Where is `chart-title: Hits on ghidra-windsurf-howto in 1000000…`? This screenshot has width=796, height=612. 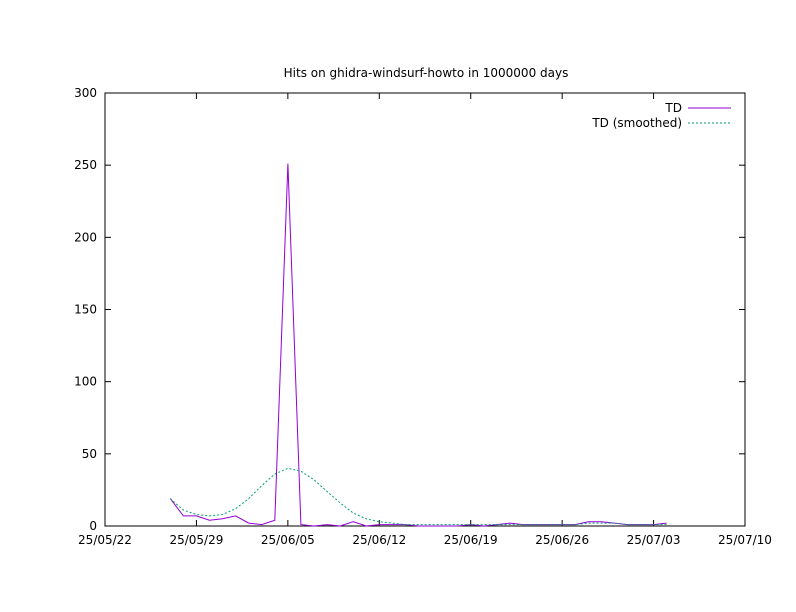 chart-title: Hits on ghidra-windsurf-howto in 1000000… is located at coordinates (426, 73).